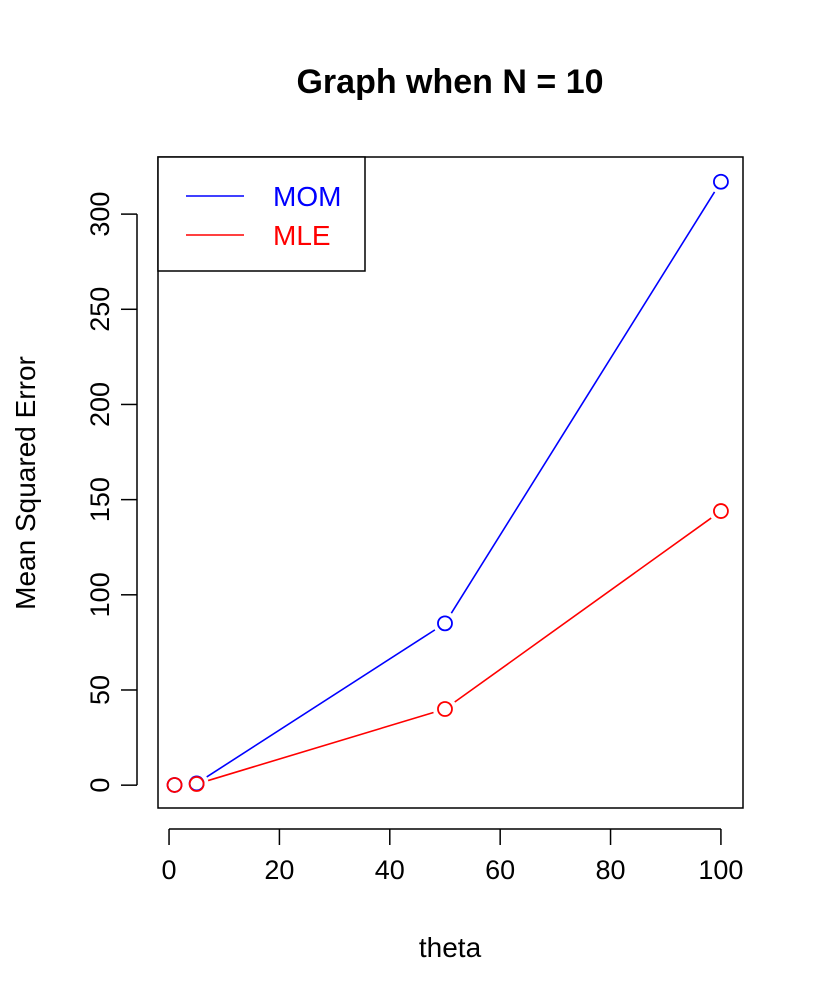 The width and height of the screenshot is (824, 1006). Describe the element at coordinates (100, 499) in the screenshot. I see `y-tick-label: 150` at that location.